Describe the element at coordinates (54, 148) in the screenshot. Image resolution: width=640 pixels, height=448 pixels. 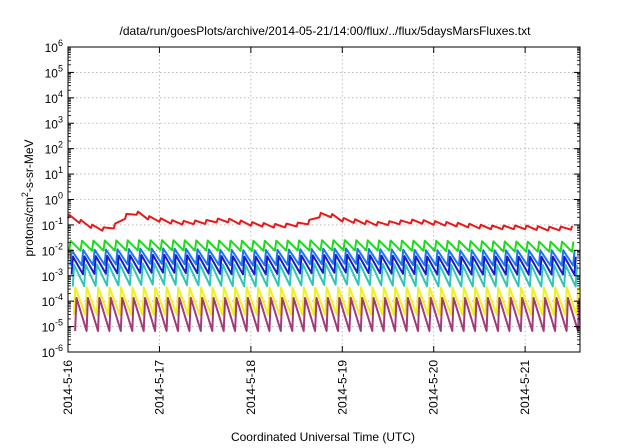
I see `y-tick-label: 10²` at that location.